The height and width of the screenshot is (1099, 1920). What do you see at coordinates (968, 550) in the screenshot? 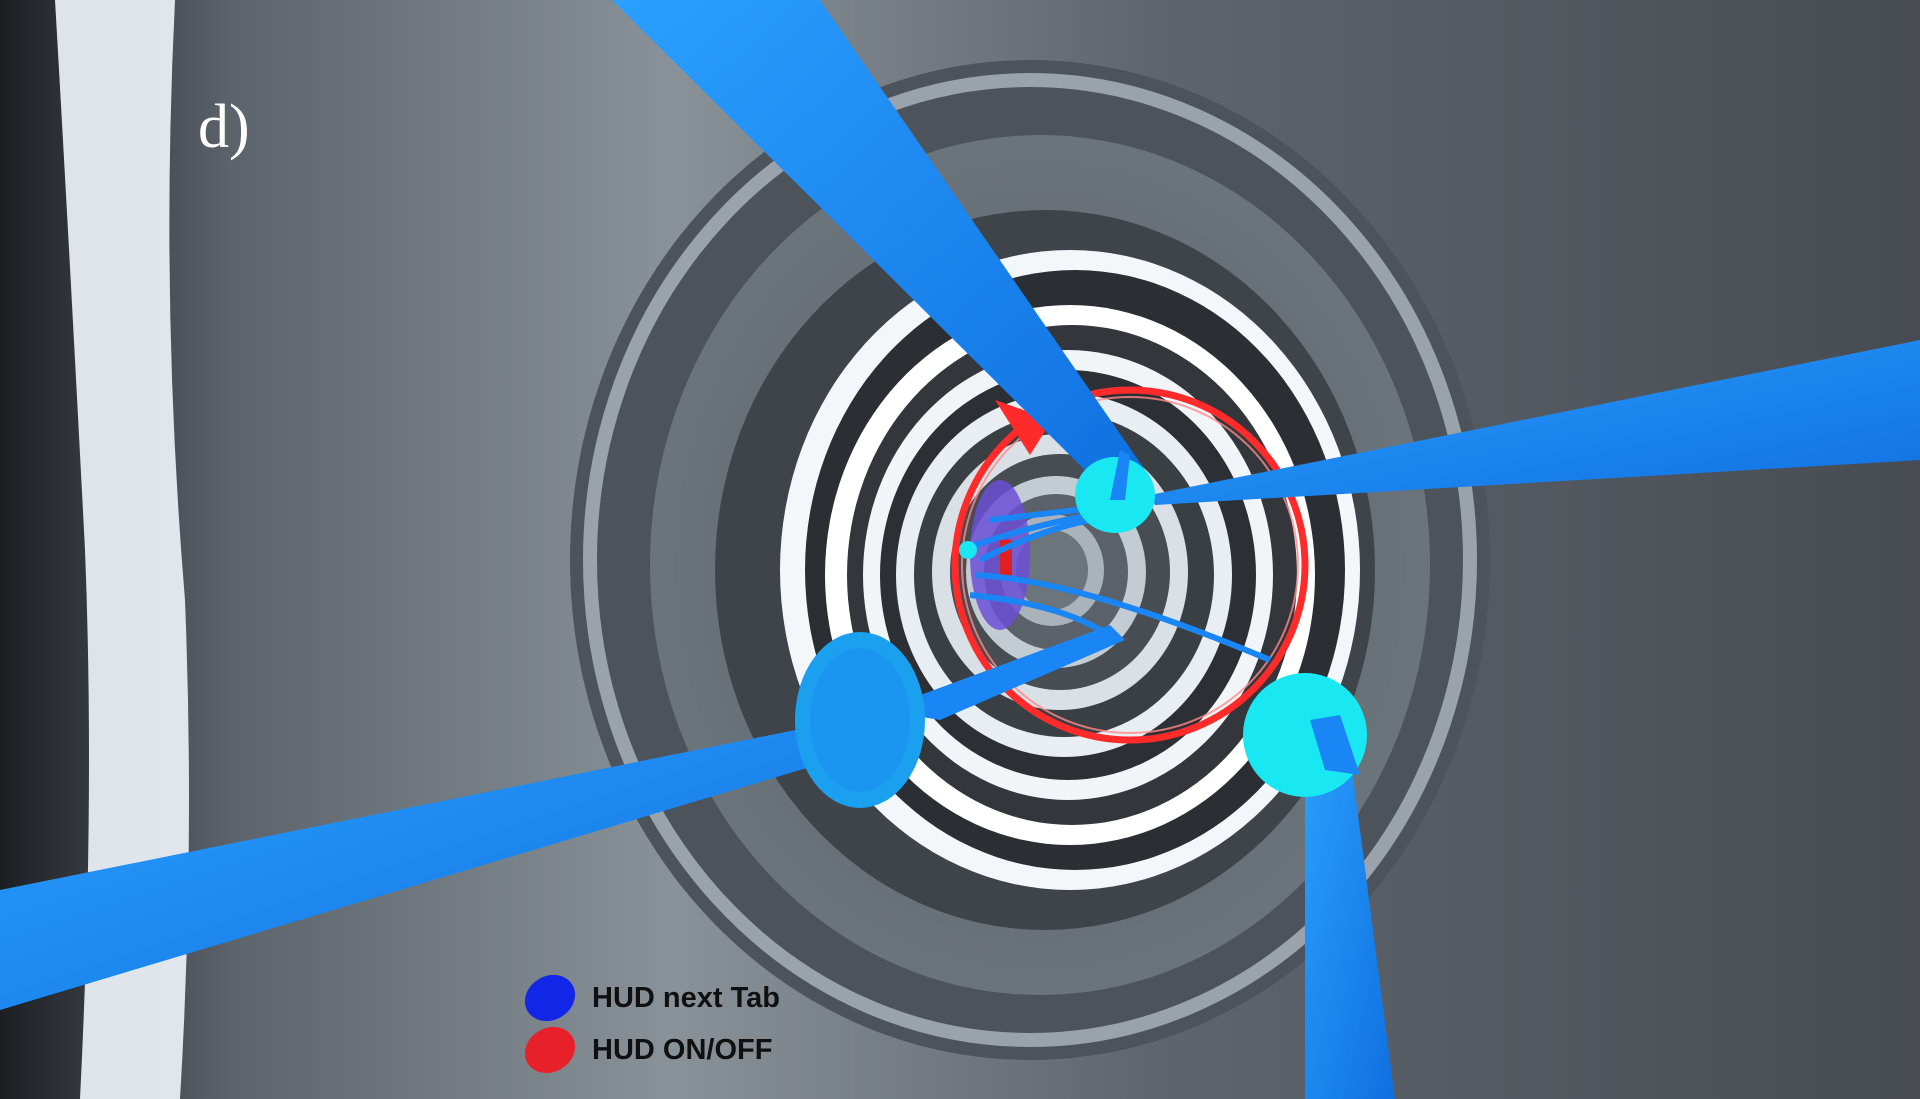
I see `guide-node-far` at bounding box center [968, 550].